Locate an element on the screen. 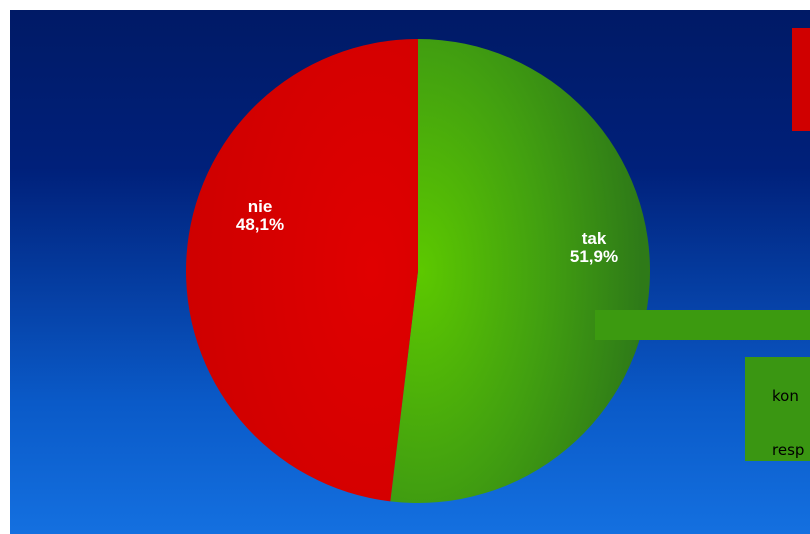 The image size is (810, 534). slice-label-tak: tak 51,9% is located at coordinates (594, 248).